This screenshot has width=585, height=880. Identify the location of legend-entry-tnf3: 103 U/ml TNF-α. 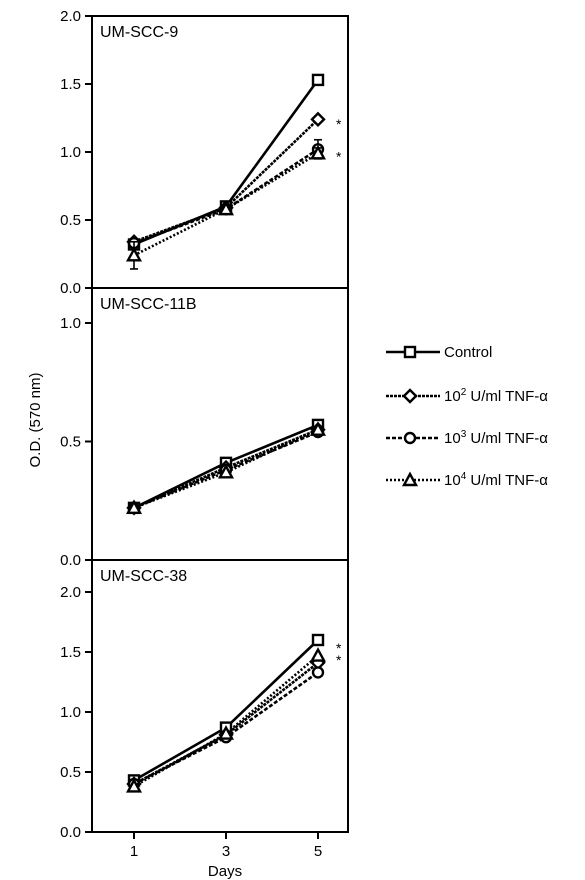
(467, 438).